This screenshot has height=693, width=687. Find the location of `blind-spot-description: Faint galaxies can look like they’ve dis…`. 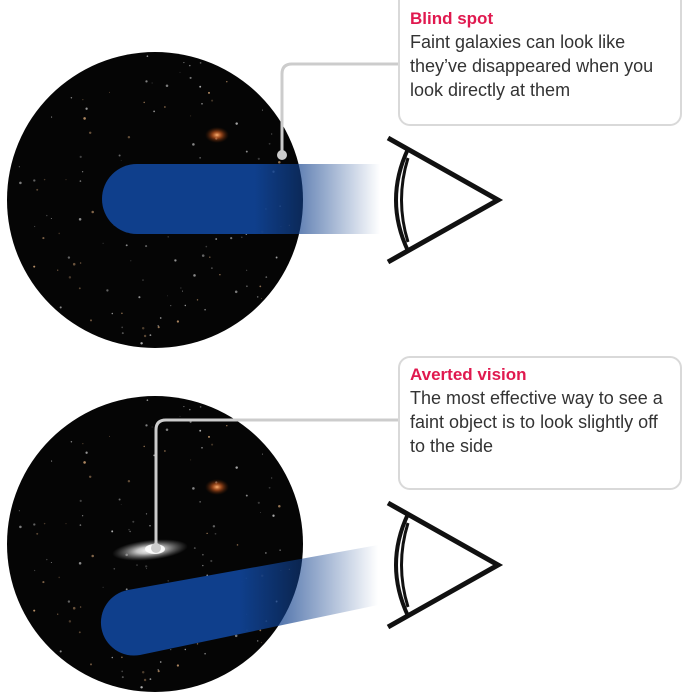

blind-spot-description: Faint galaxies can look like they’ve dis… is located at coordinates (532, 66).